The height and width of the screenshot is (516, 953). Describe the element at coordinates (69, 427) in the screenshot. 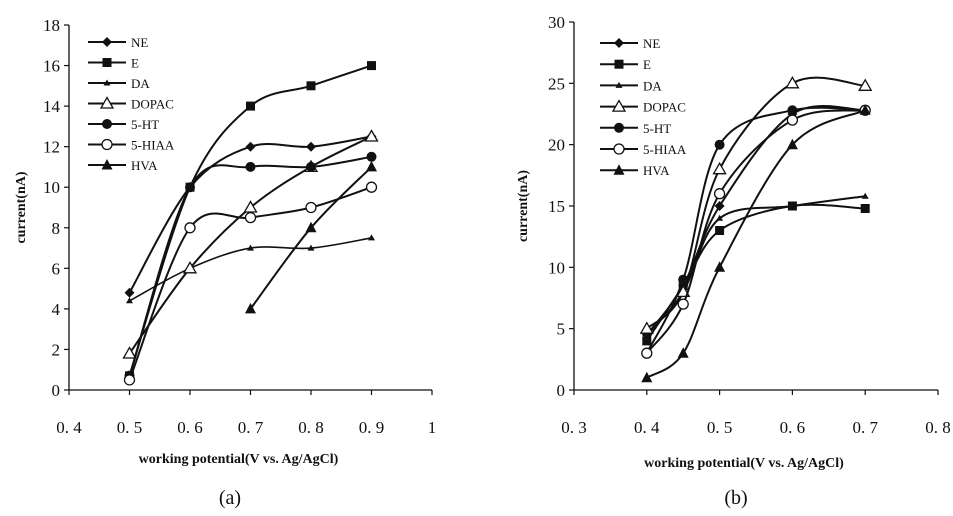

I see `x-tick-label-0: 0. 4` at that location.